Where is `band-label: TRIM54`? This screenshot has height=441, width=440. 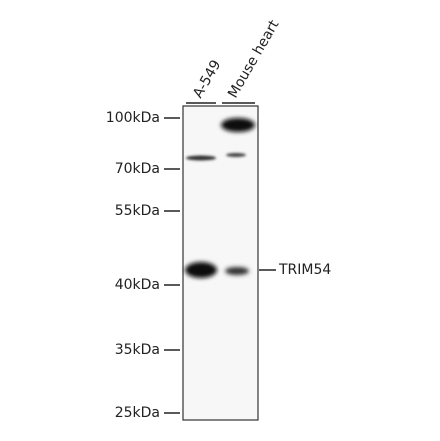
band-label: TRIM54 is located at coordinates (304, 270).